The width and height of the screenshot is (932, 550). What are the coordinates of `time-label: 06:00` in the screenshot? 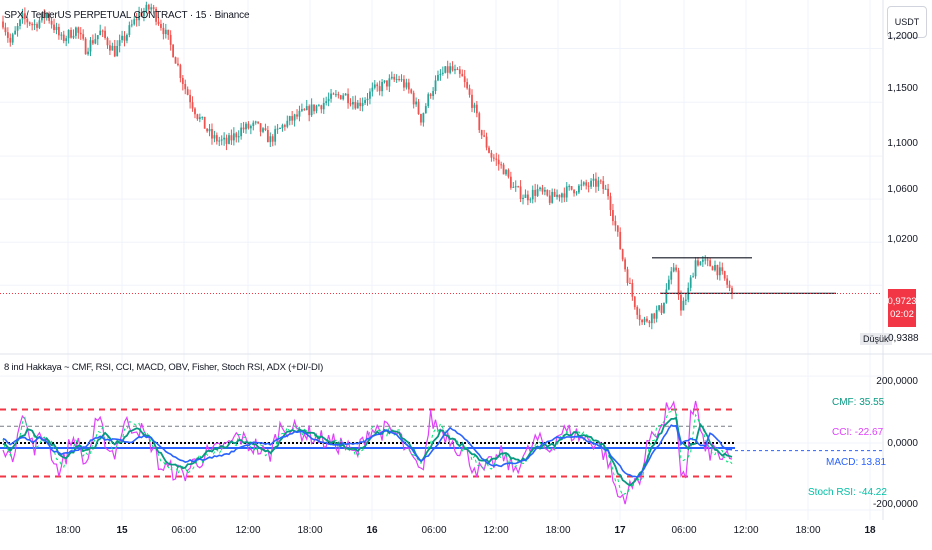 It's located at (684, 530).